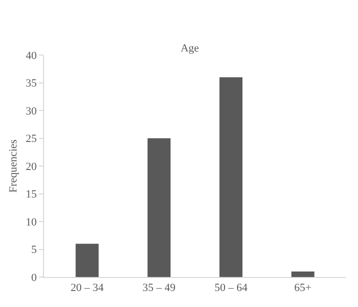  What do you see at coordinates (32, 139) in the screenshot?
I see `y-tick-label: 25` at bounding box center [32, 139].